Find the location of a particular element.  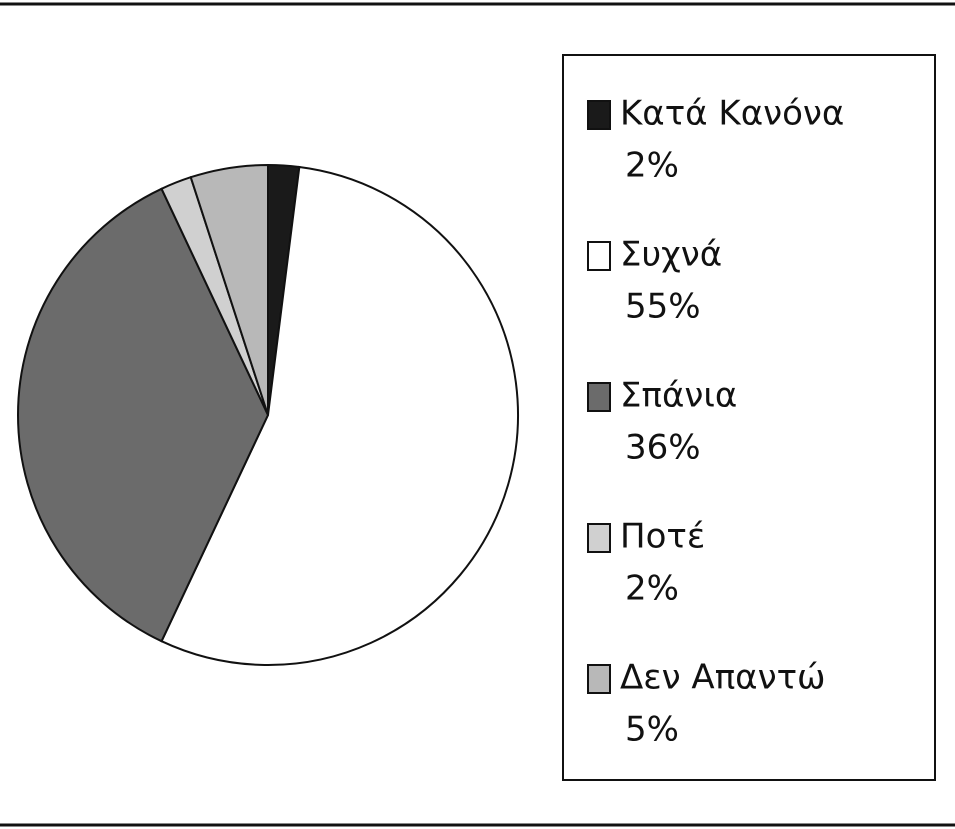

legend-value: 55% is located at coordinates (663, 307).